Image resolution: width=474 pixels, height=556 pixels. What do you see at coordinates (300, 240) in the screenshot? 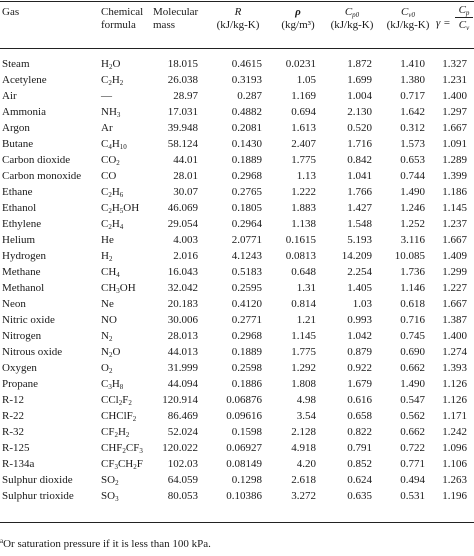
I see `cell-rho: 0.1615` at bounding box center [300, 240].